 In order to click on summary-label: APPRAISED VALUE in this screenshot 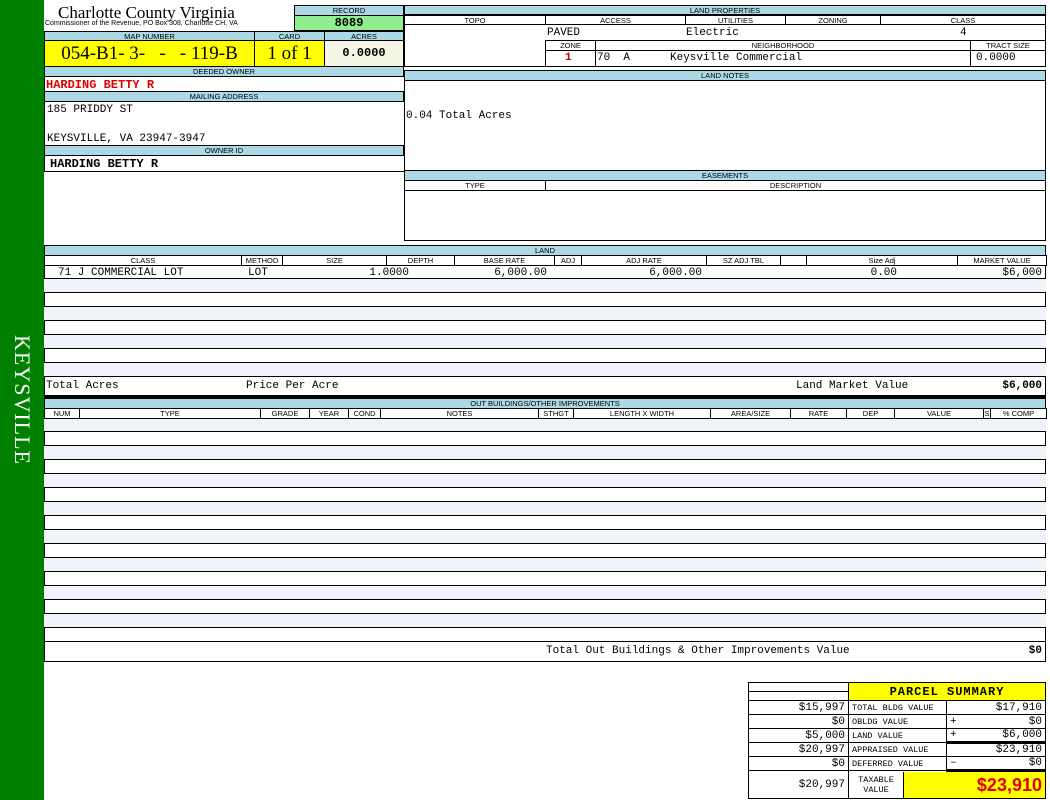, I will do `click(897, 749)`.